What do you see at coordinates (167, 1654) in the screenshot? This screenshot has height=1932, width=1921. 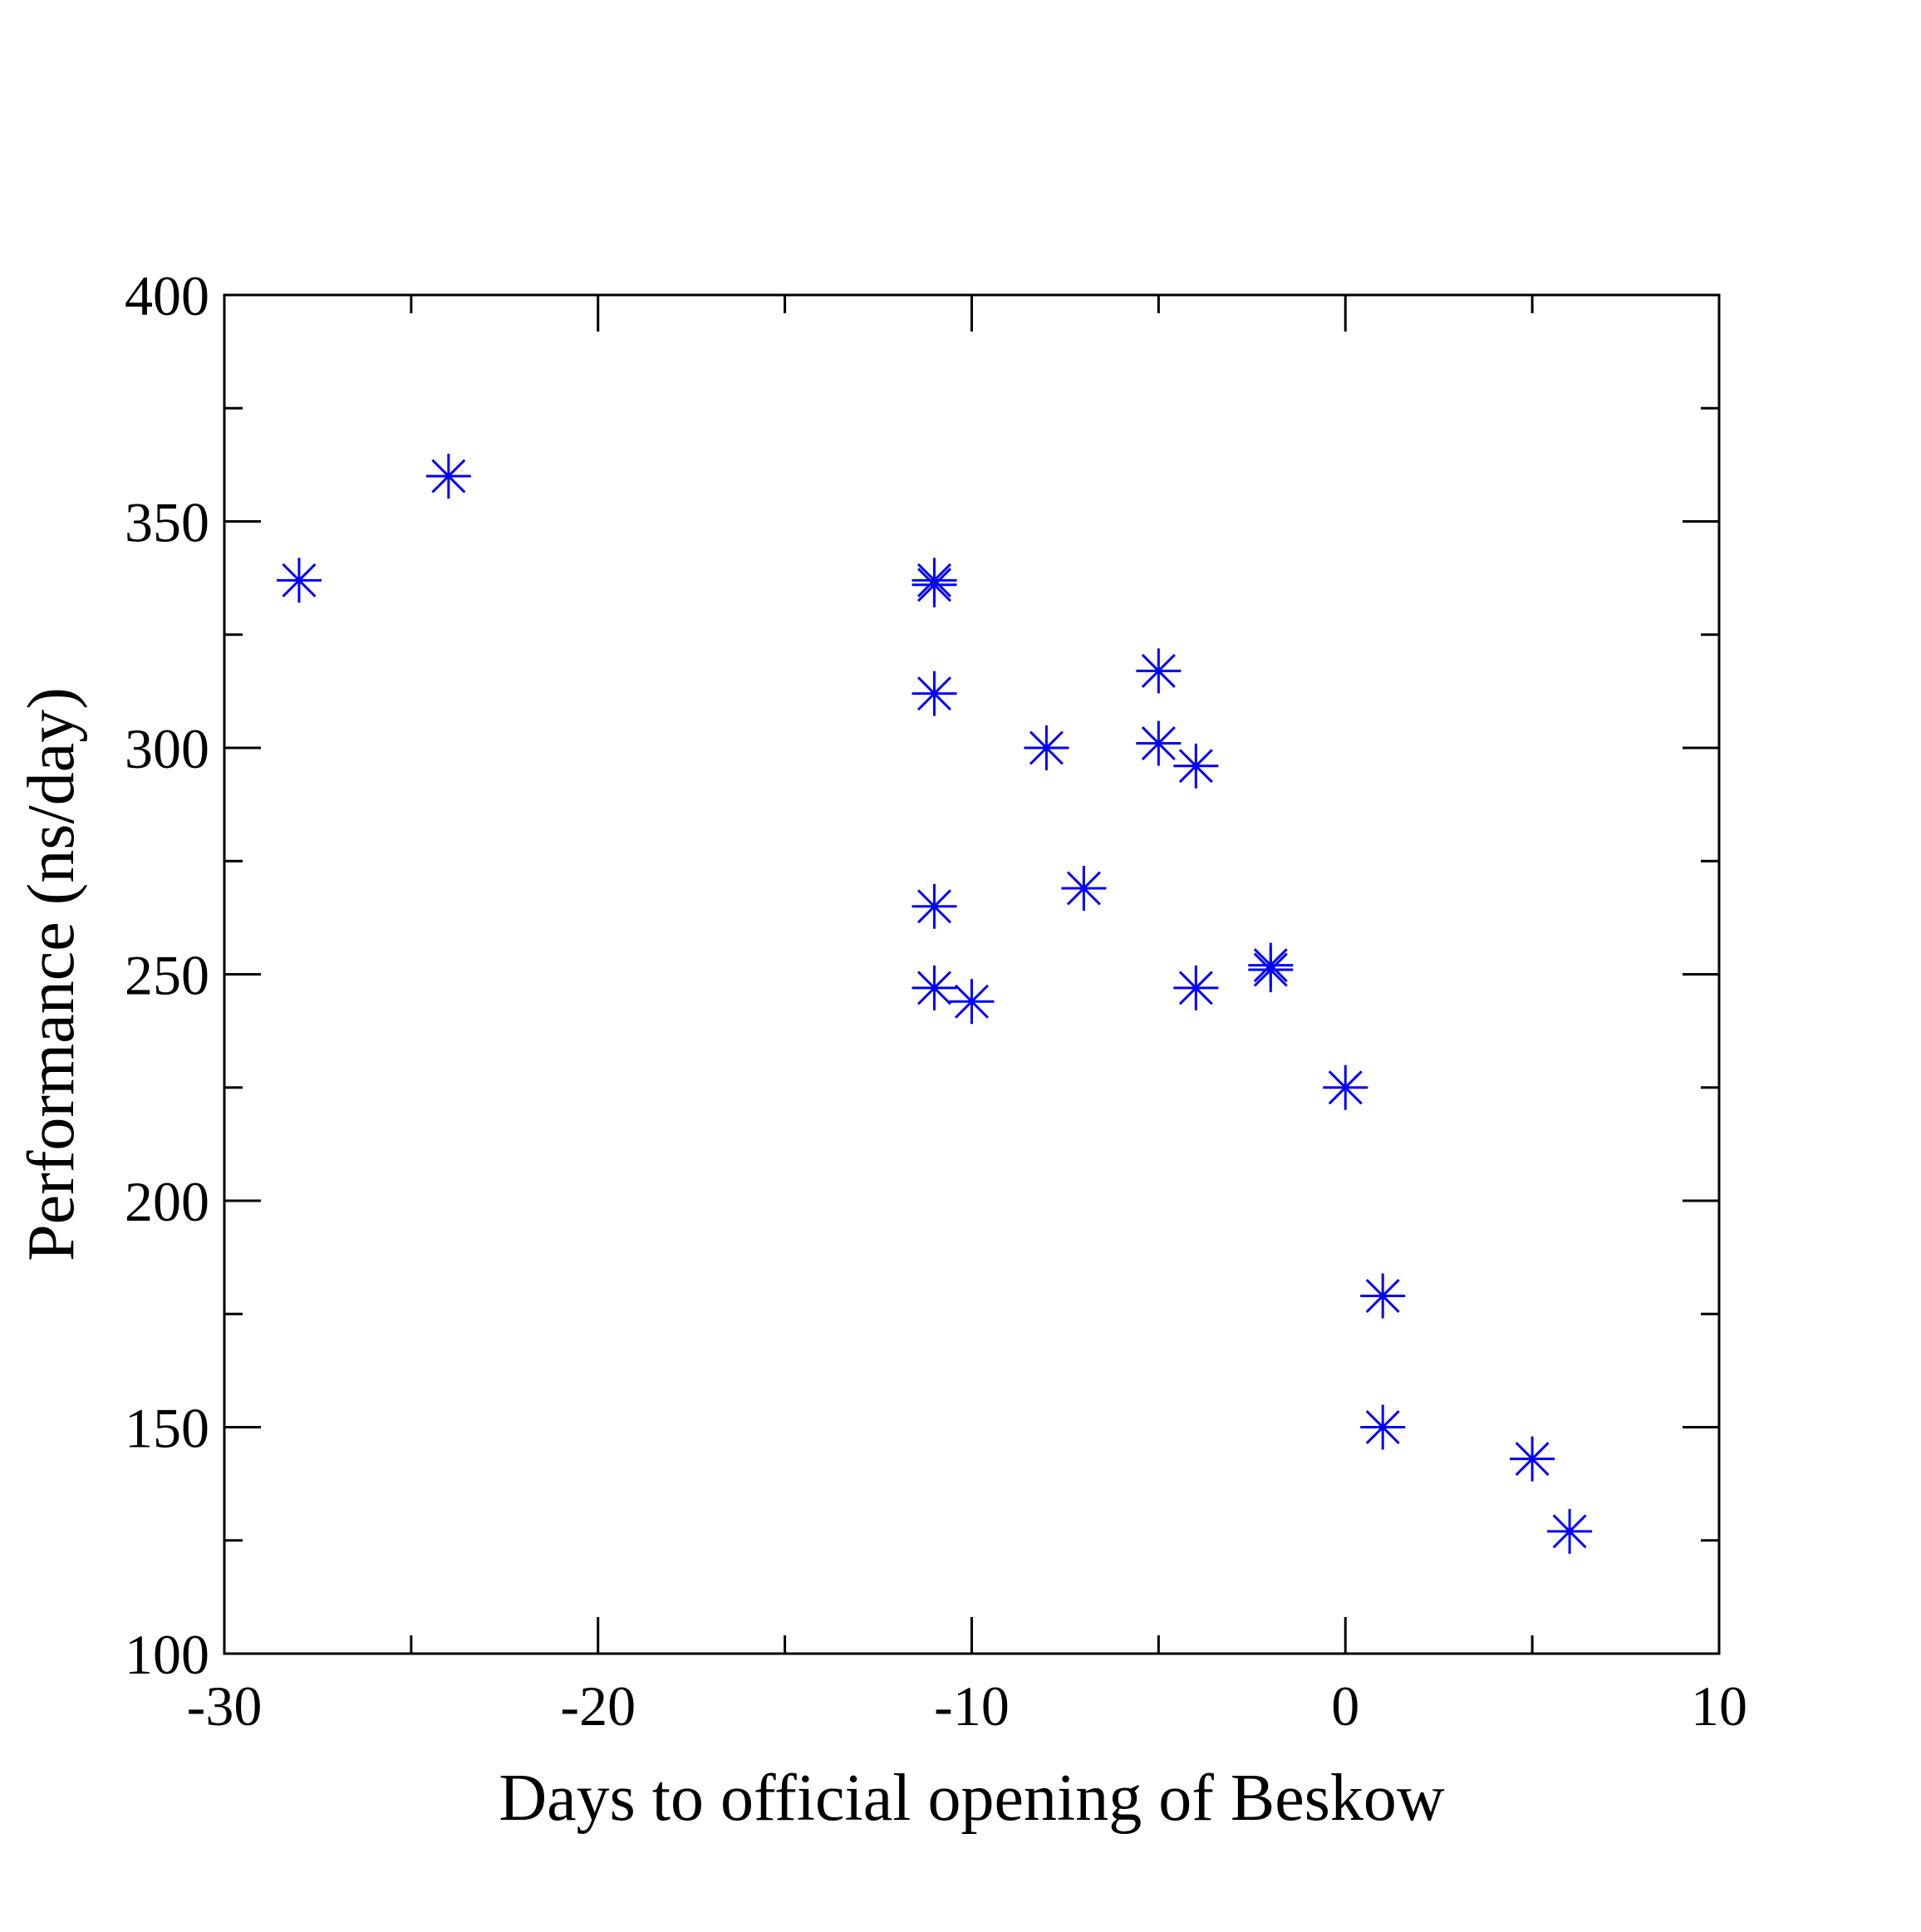 I see `y-tick-label: 100` at bounding box center [167, 1654].